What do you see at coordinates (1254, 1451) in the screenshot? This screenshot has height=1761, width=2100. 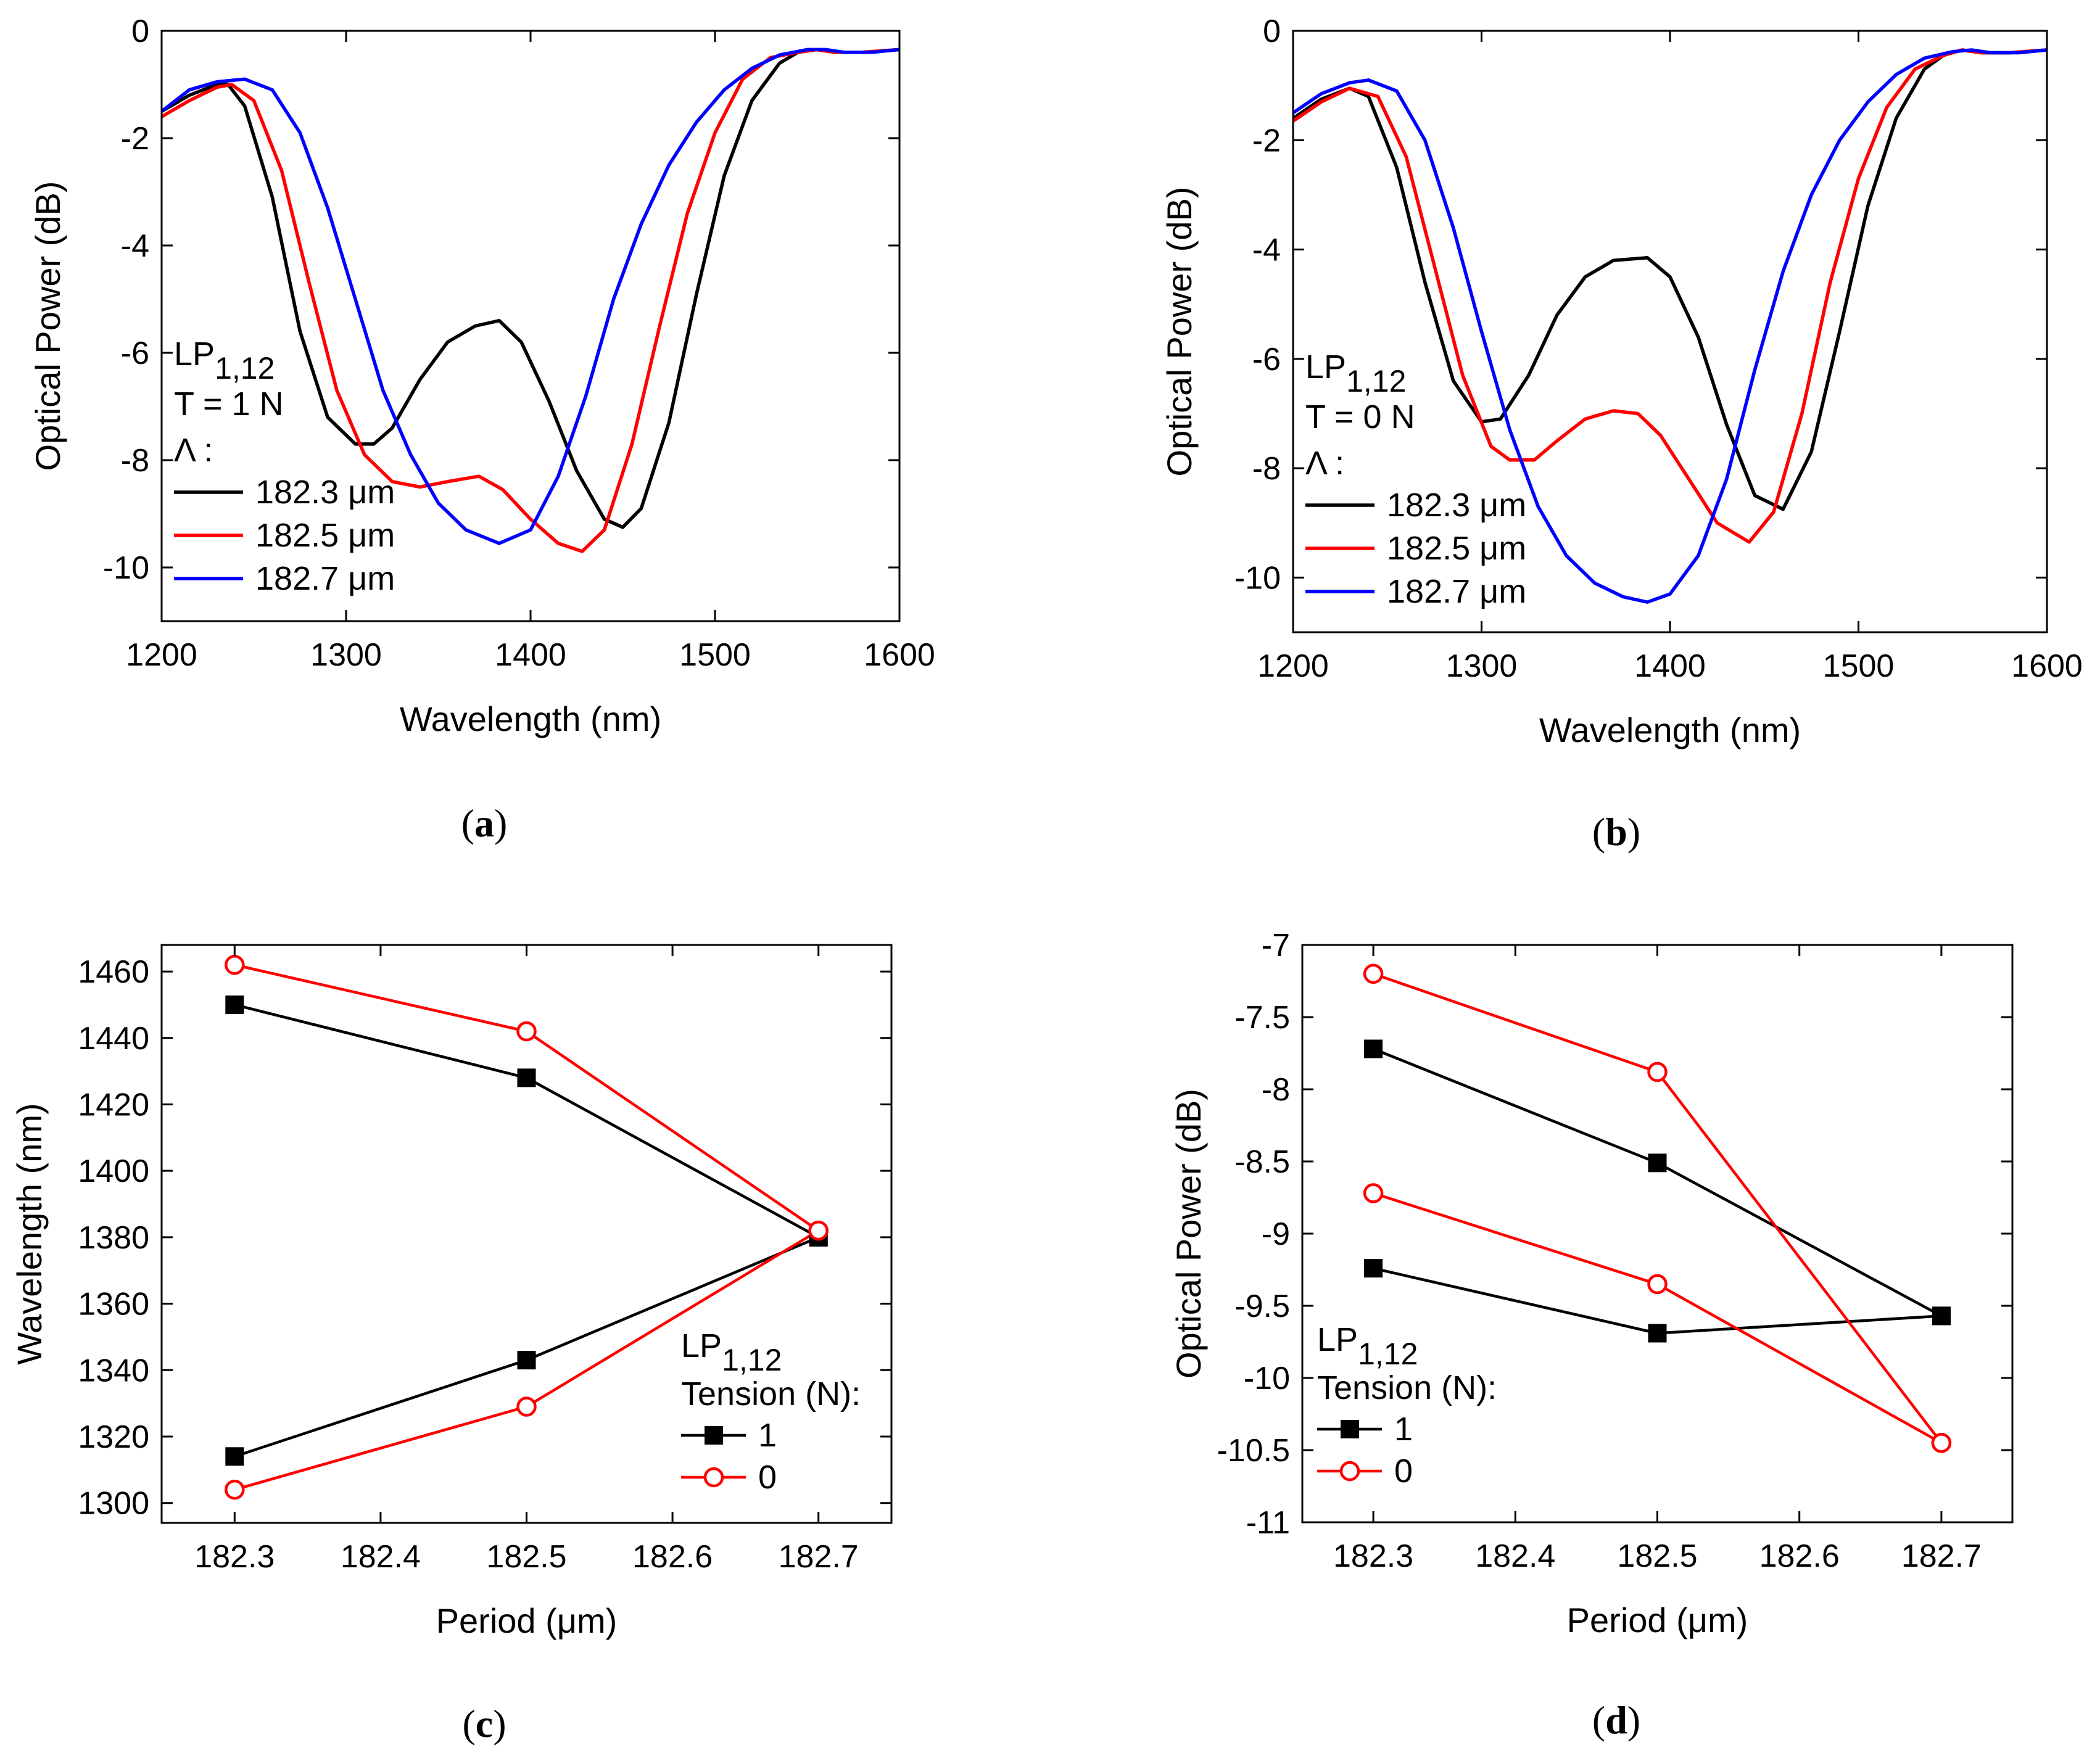 I see `y-tick-label: -10.5` at bounding box center [1254, 1451].